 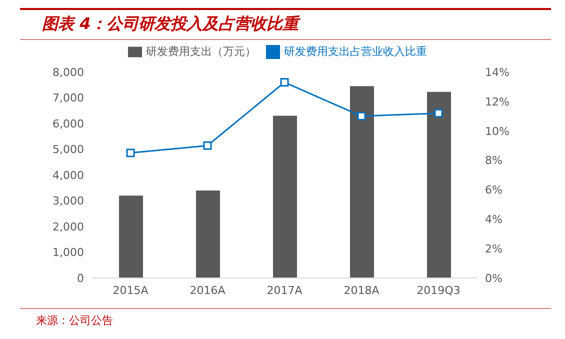 What do you see at coordinates (68, 98) in the screenshot?
I see `y-tick-label: 7,000` at bounding box center [68, 98].